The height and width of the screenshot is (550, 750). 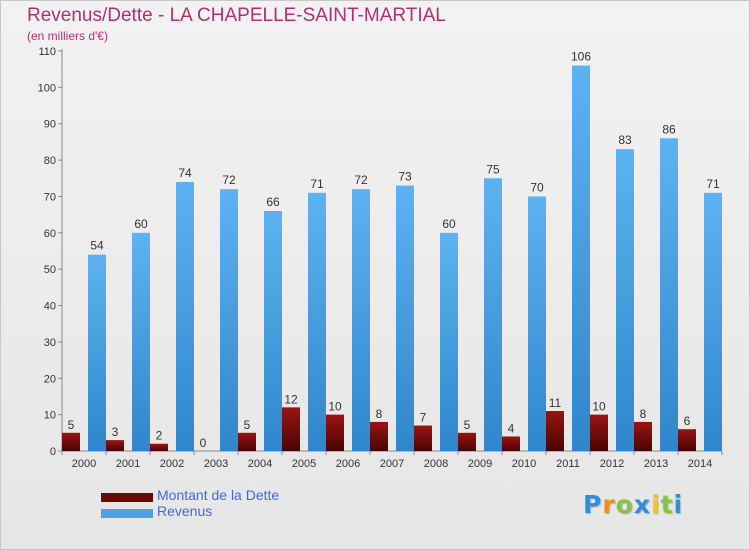 I want to click on data-label-dette: 4, so click(x=511, y=428).